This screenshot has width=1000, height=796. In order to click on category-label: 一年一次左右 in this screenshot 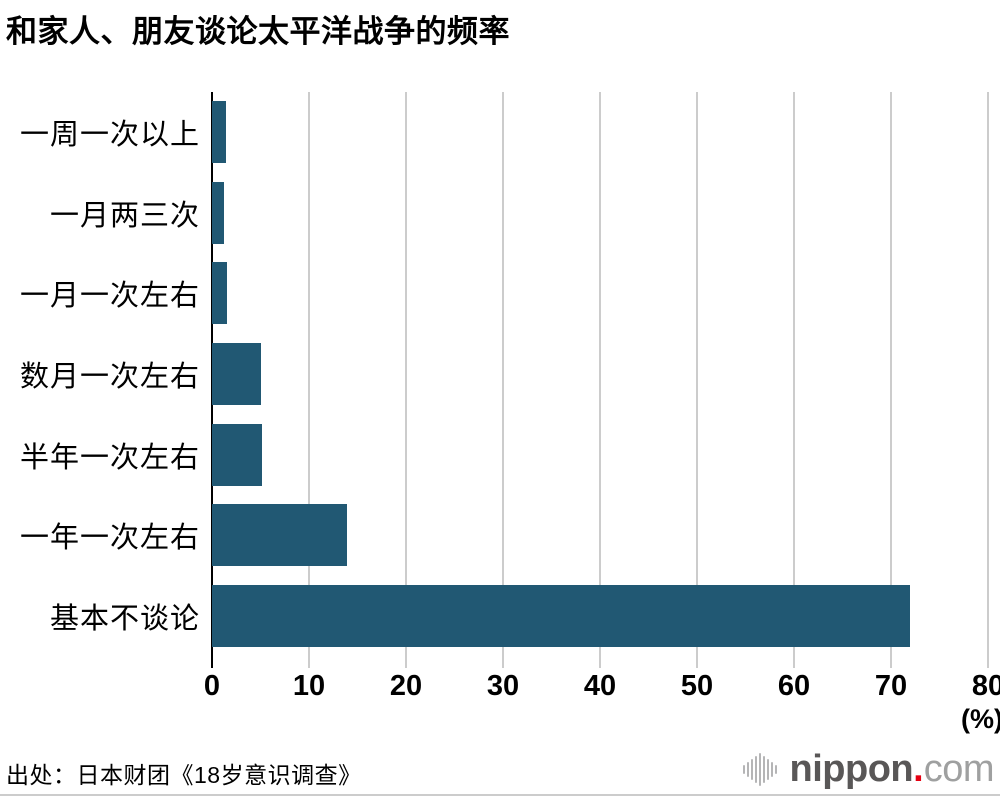, I will do `click(109, 538)`.